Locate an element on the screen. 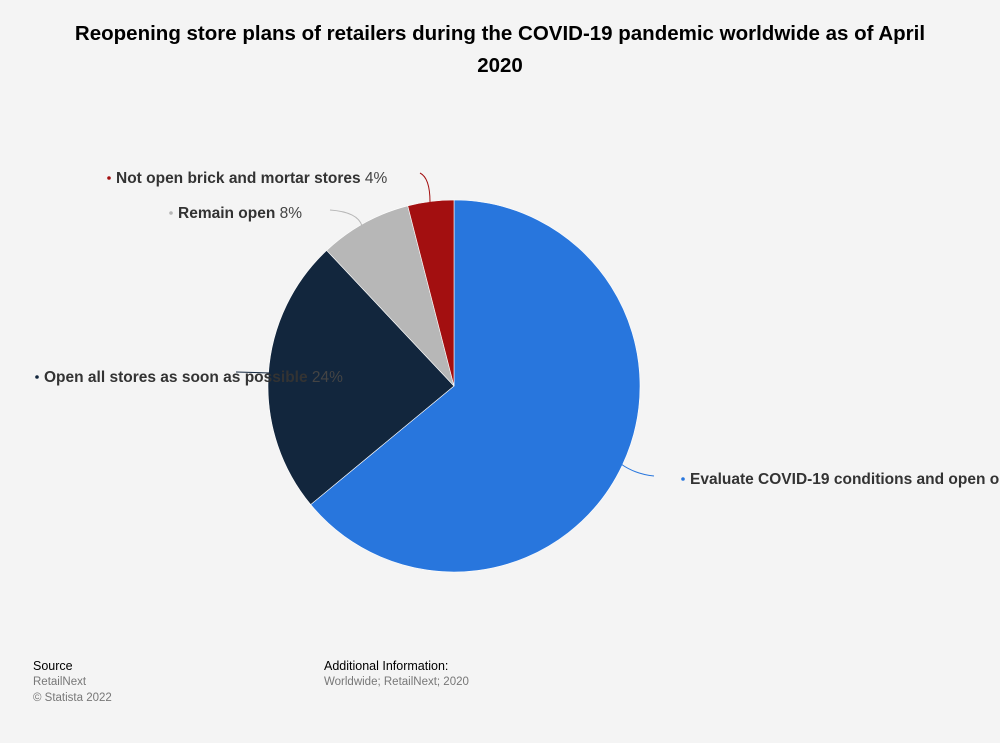 The width and height of the screenshot is (1000, 743). source-block: Source RetailNext © Statista 2022 is located at coordinates (72, 682).